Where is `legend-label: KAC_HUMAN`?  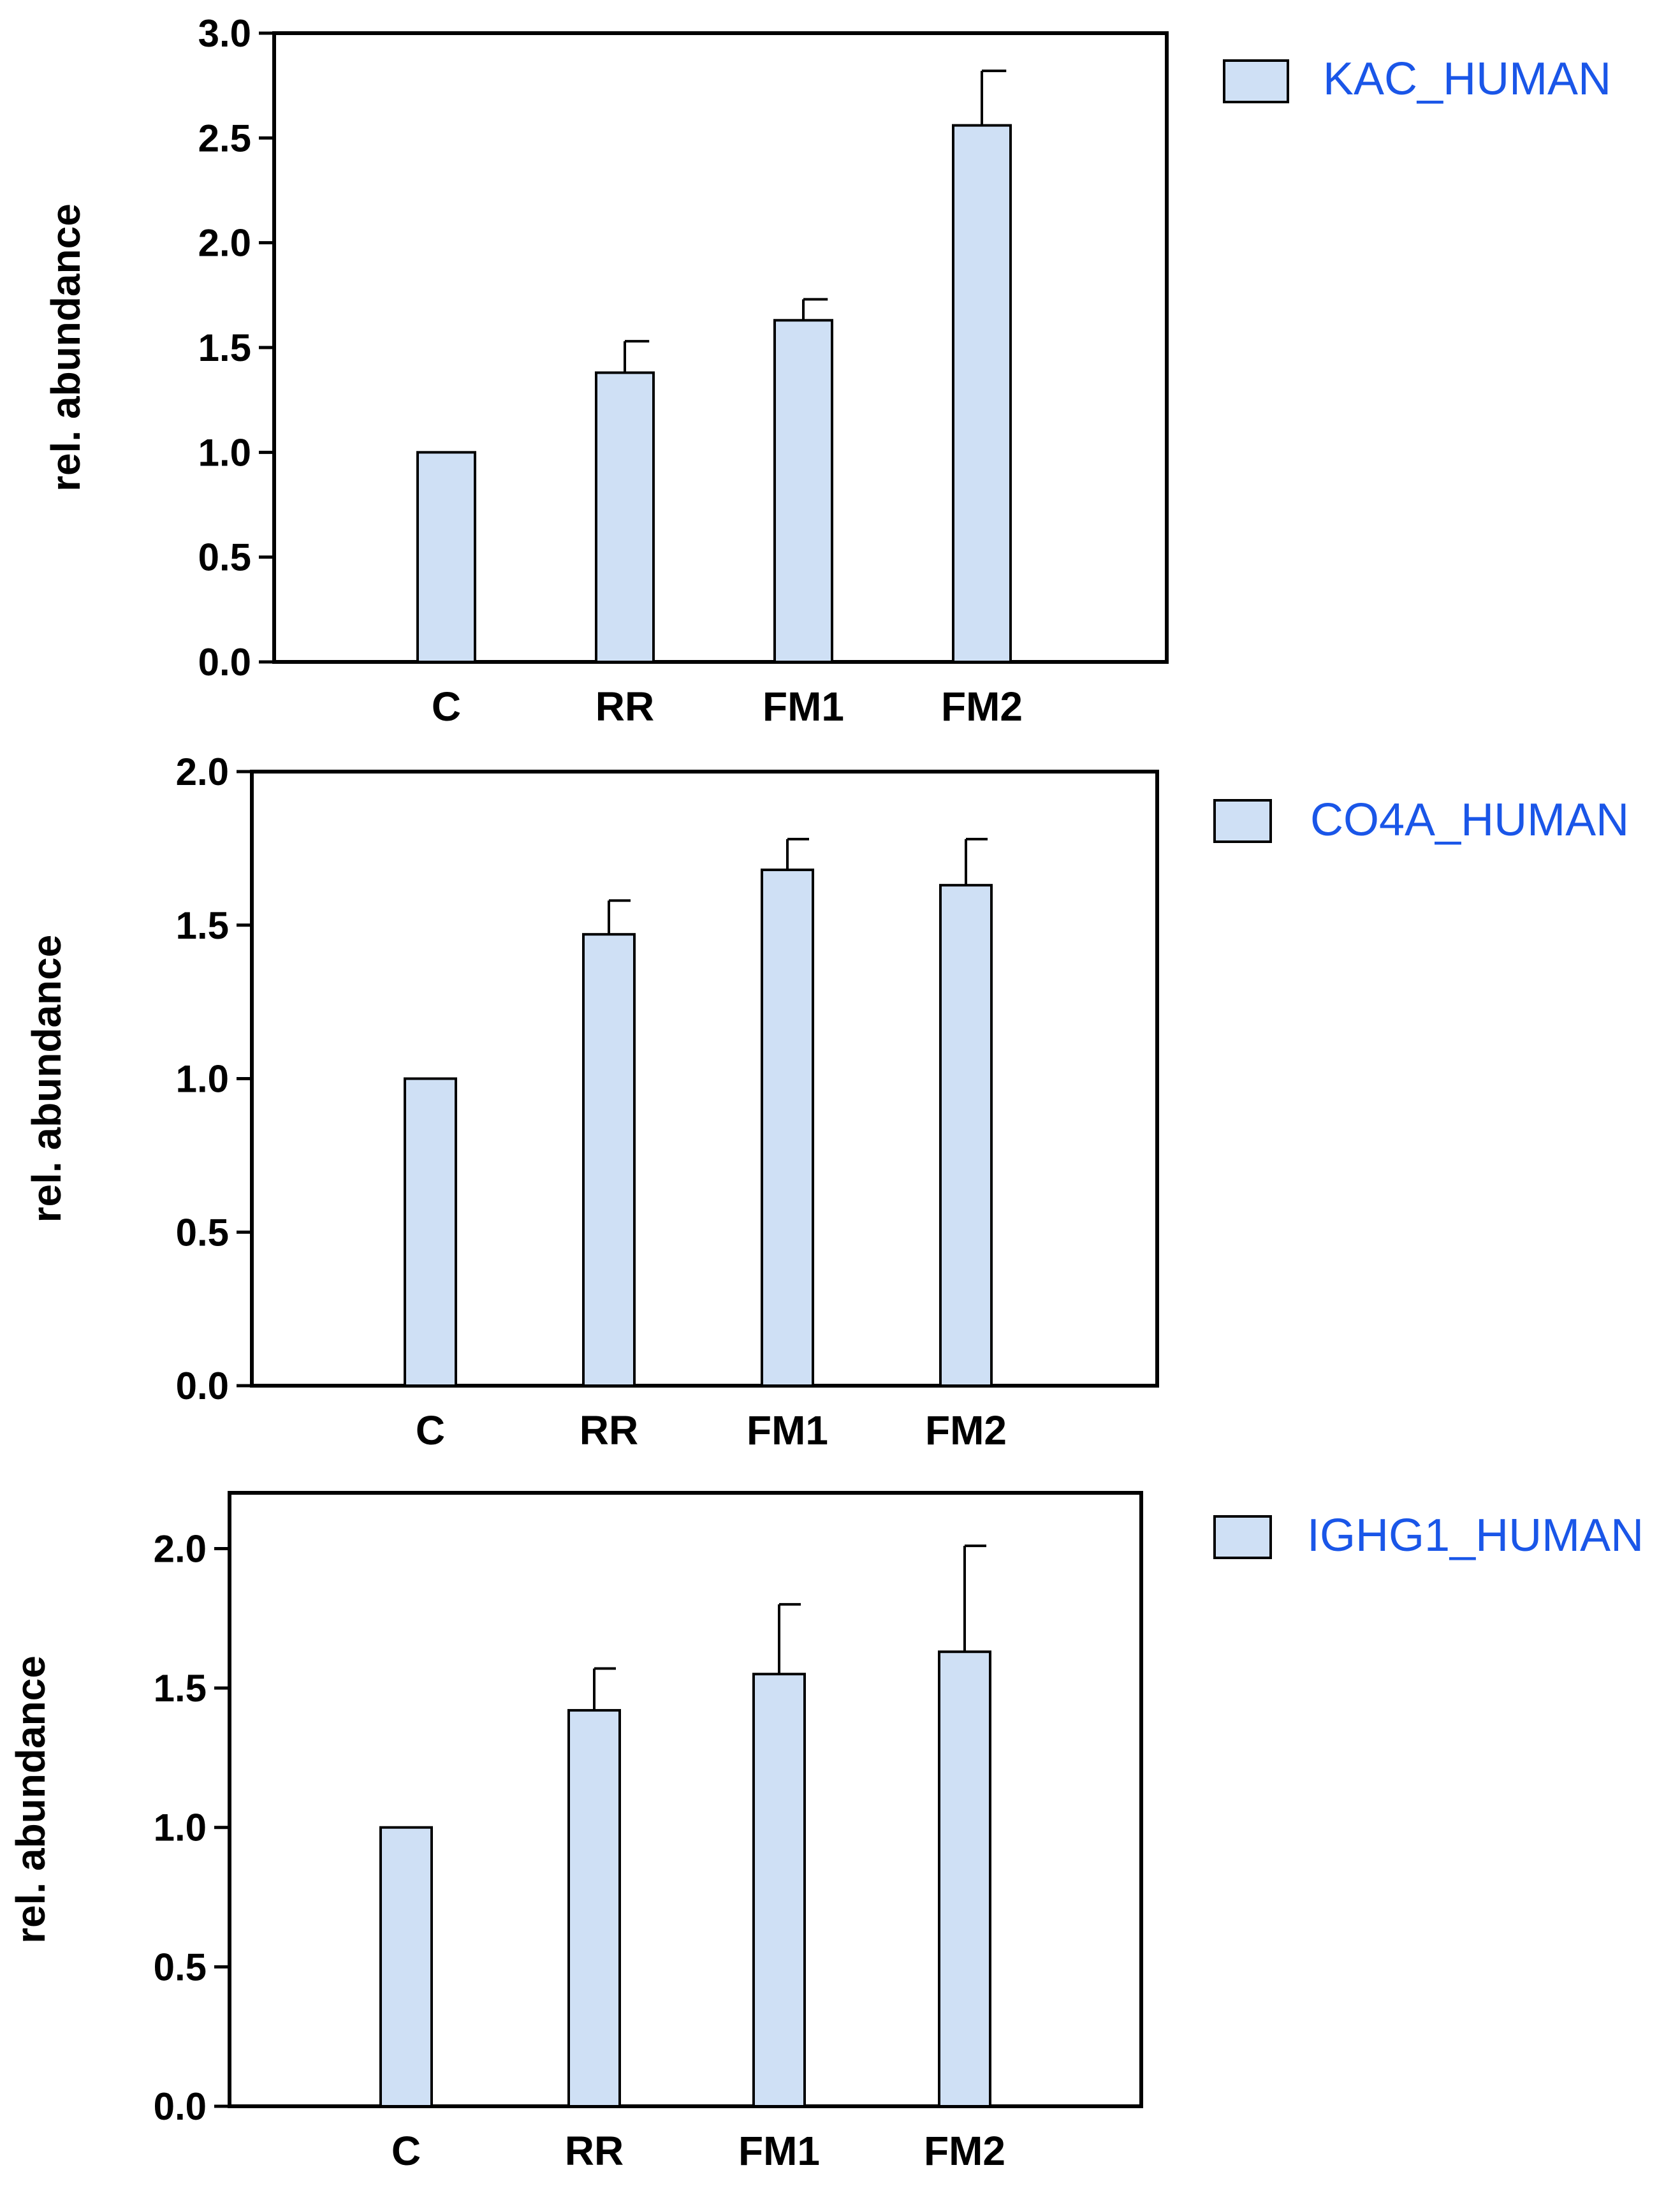
legend-label: KAC_HUMAN is located at coordinates (1467, 79).